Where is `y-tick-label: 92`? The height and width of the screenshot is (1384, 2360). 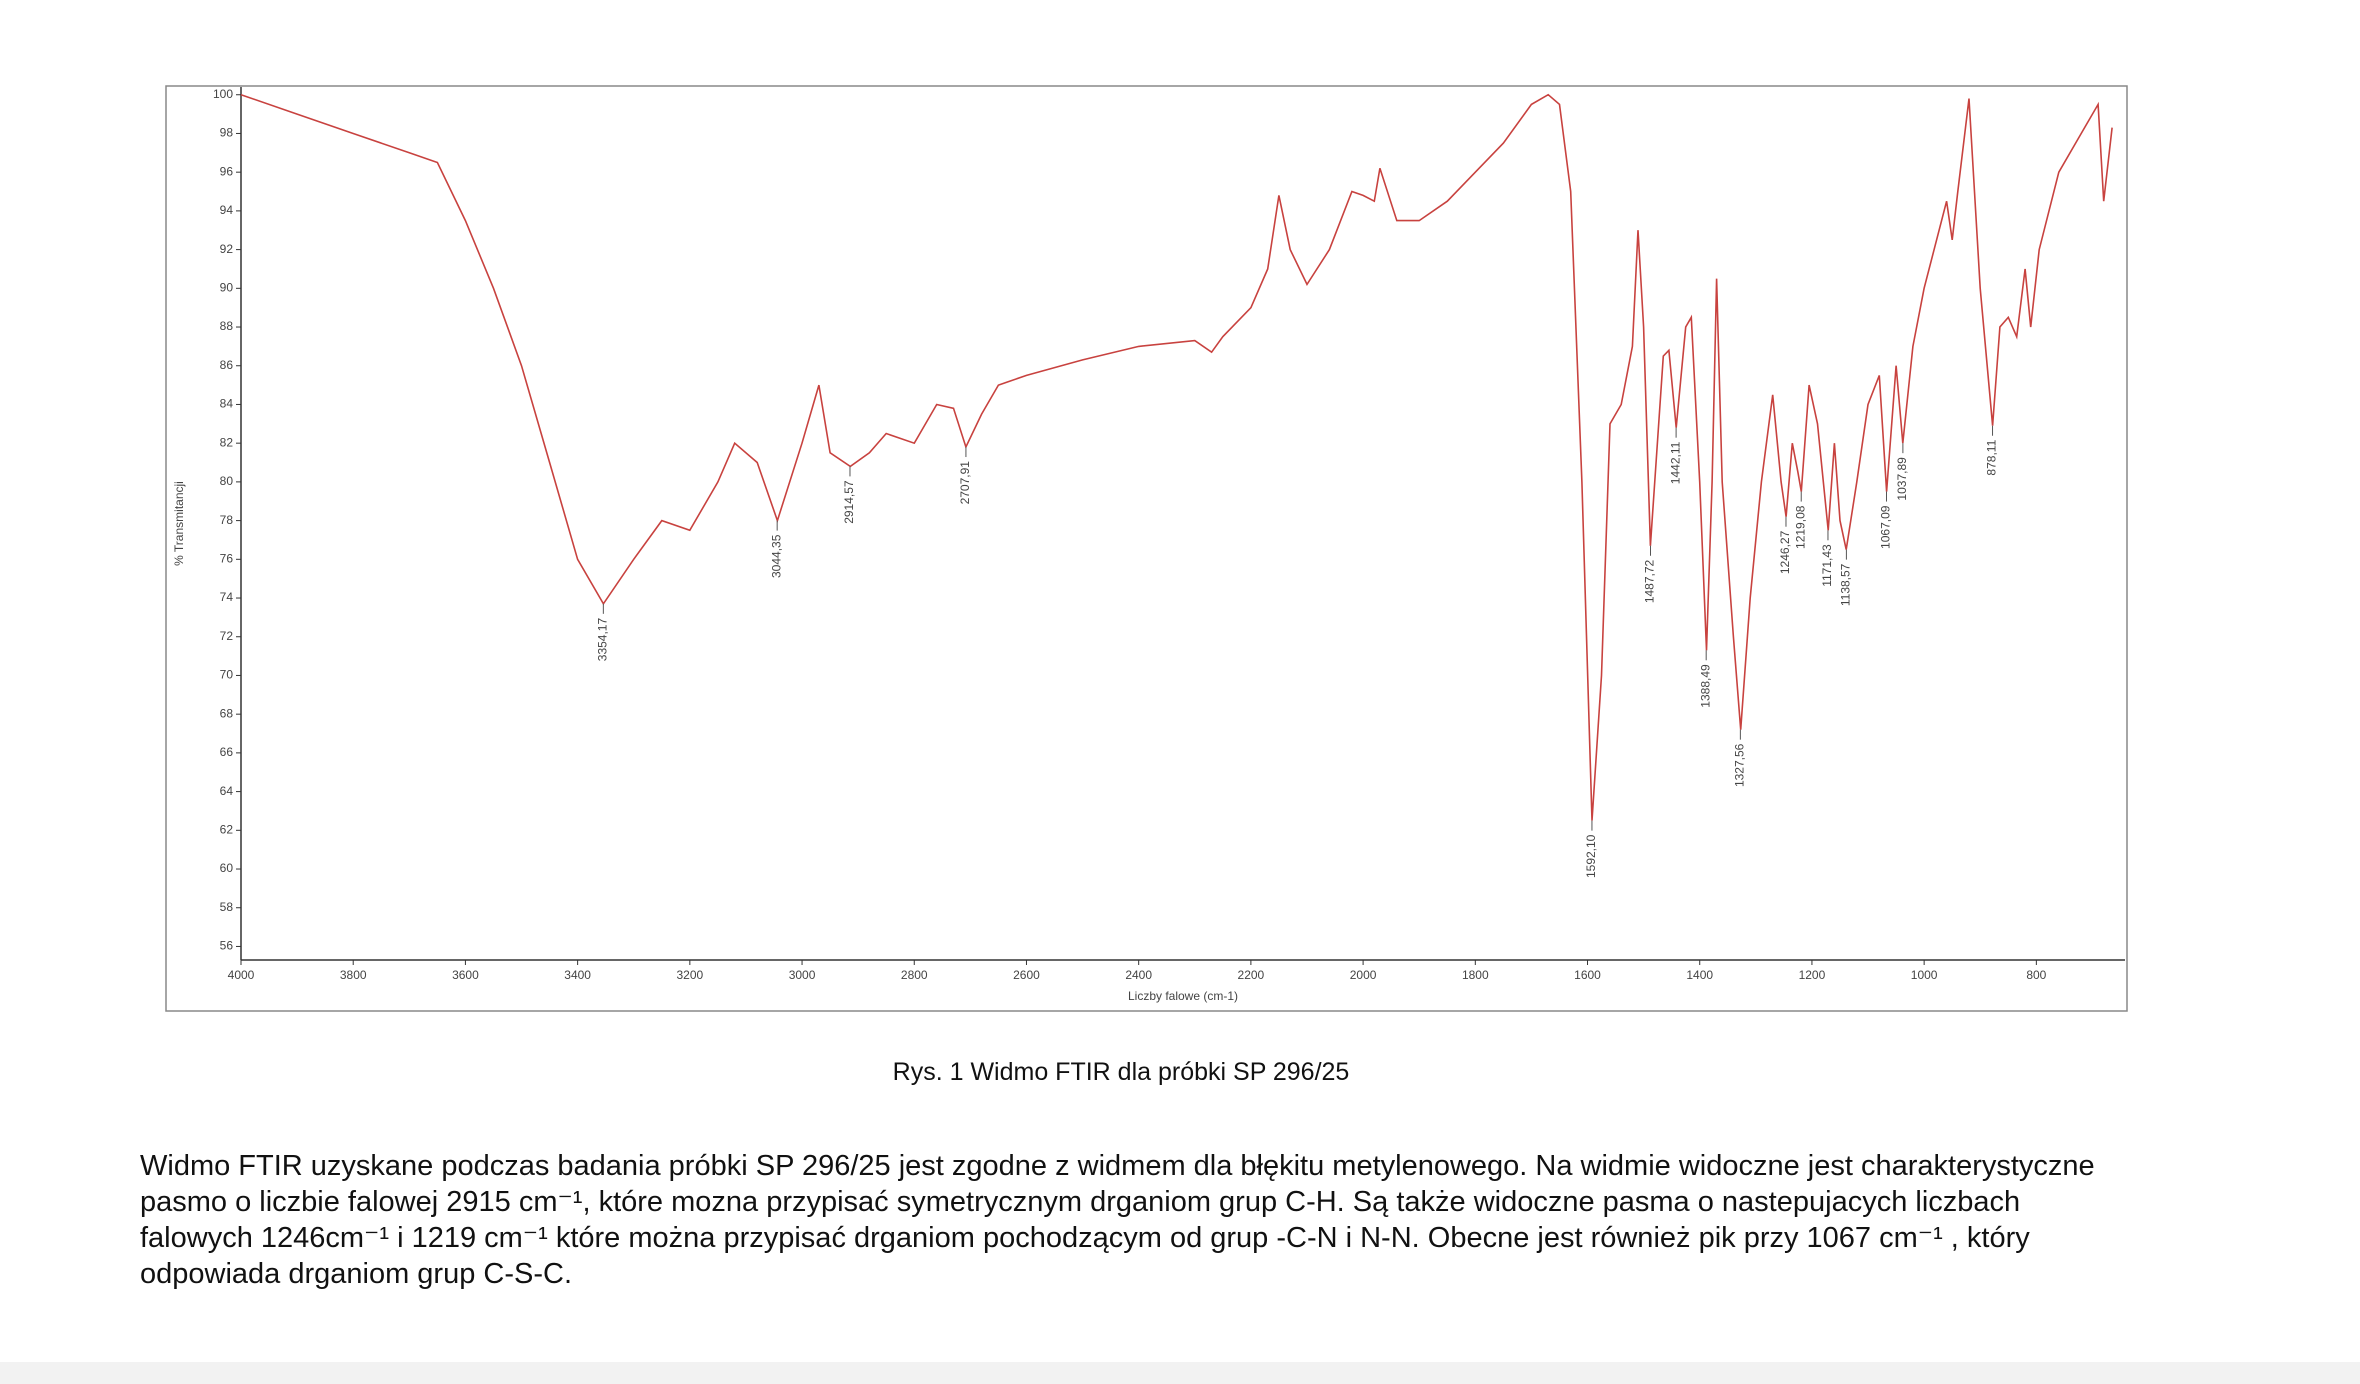 y-tick-label: 92 is located at coordinates (227, 249).